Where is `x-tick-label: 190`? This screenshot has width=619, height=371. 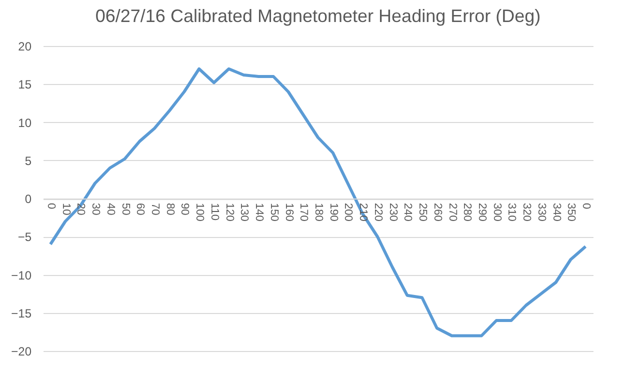 x-tick-label: 190 is located at coordinates (333, 212).